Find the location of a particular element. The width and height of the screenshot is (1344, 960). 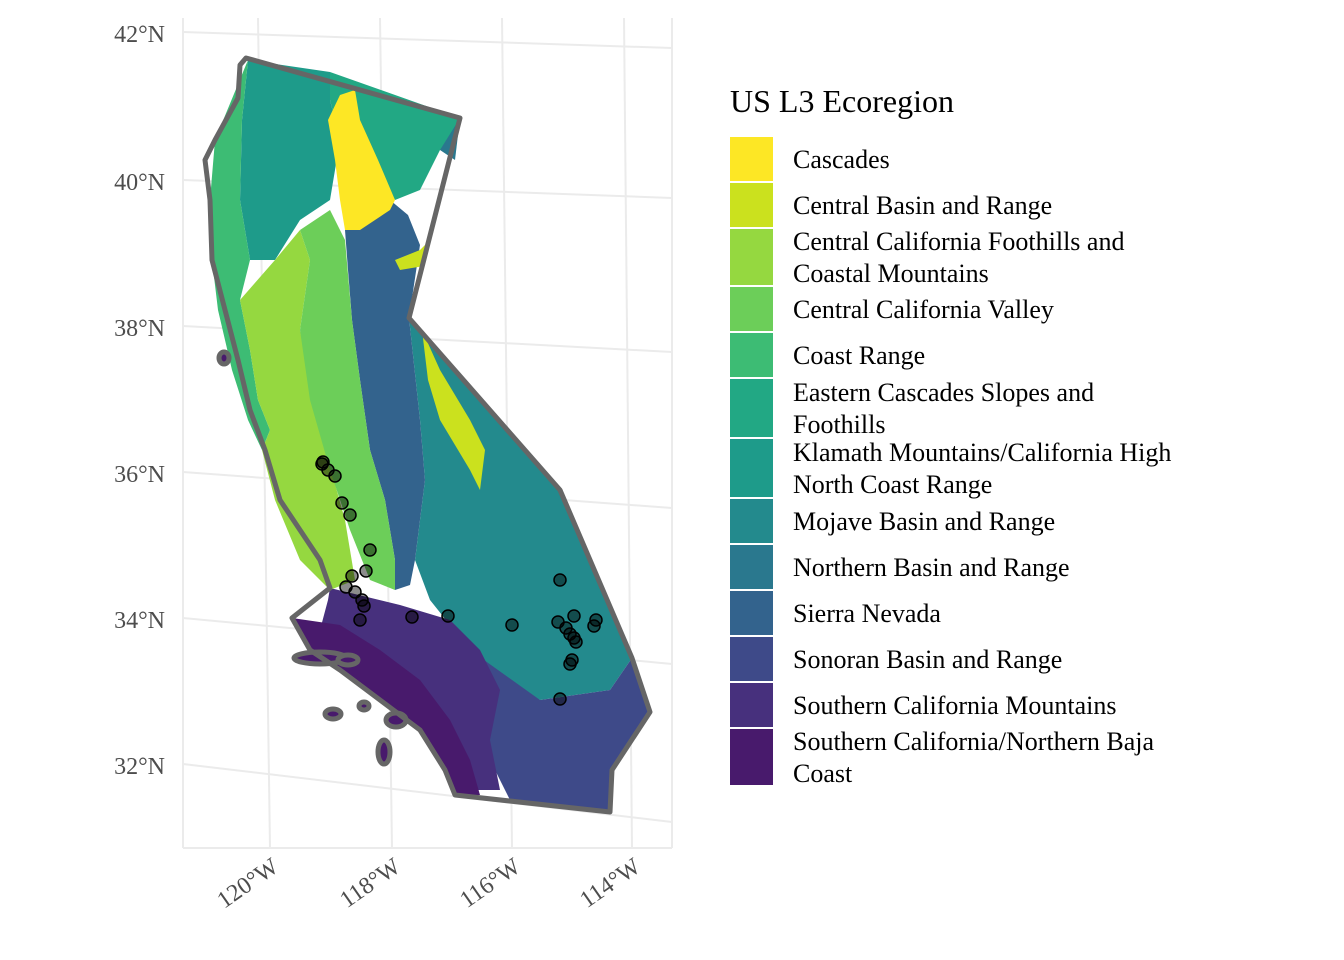

lat-tick-36: 36°N is located at coordinates (139, 475).